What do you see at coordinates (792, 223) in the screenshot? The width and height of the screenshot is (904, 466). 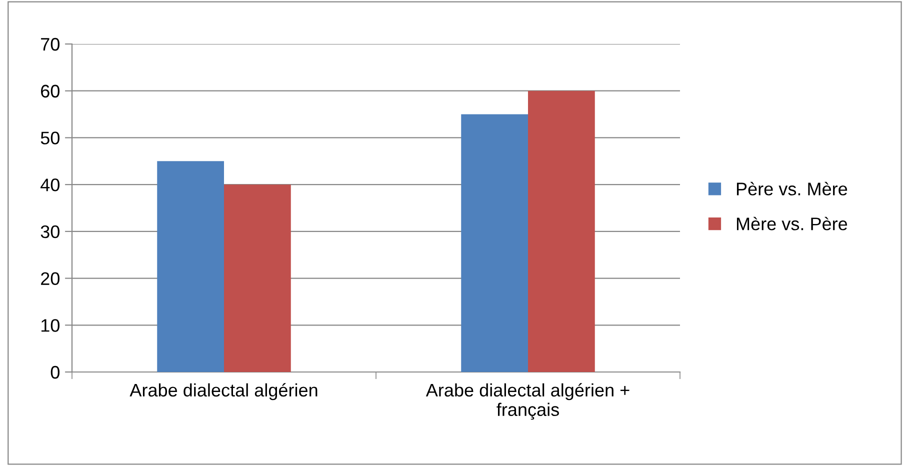 I see `legend-label: Mère vs. Père` at bounding box center [792, 223].